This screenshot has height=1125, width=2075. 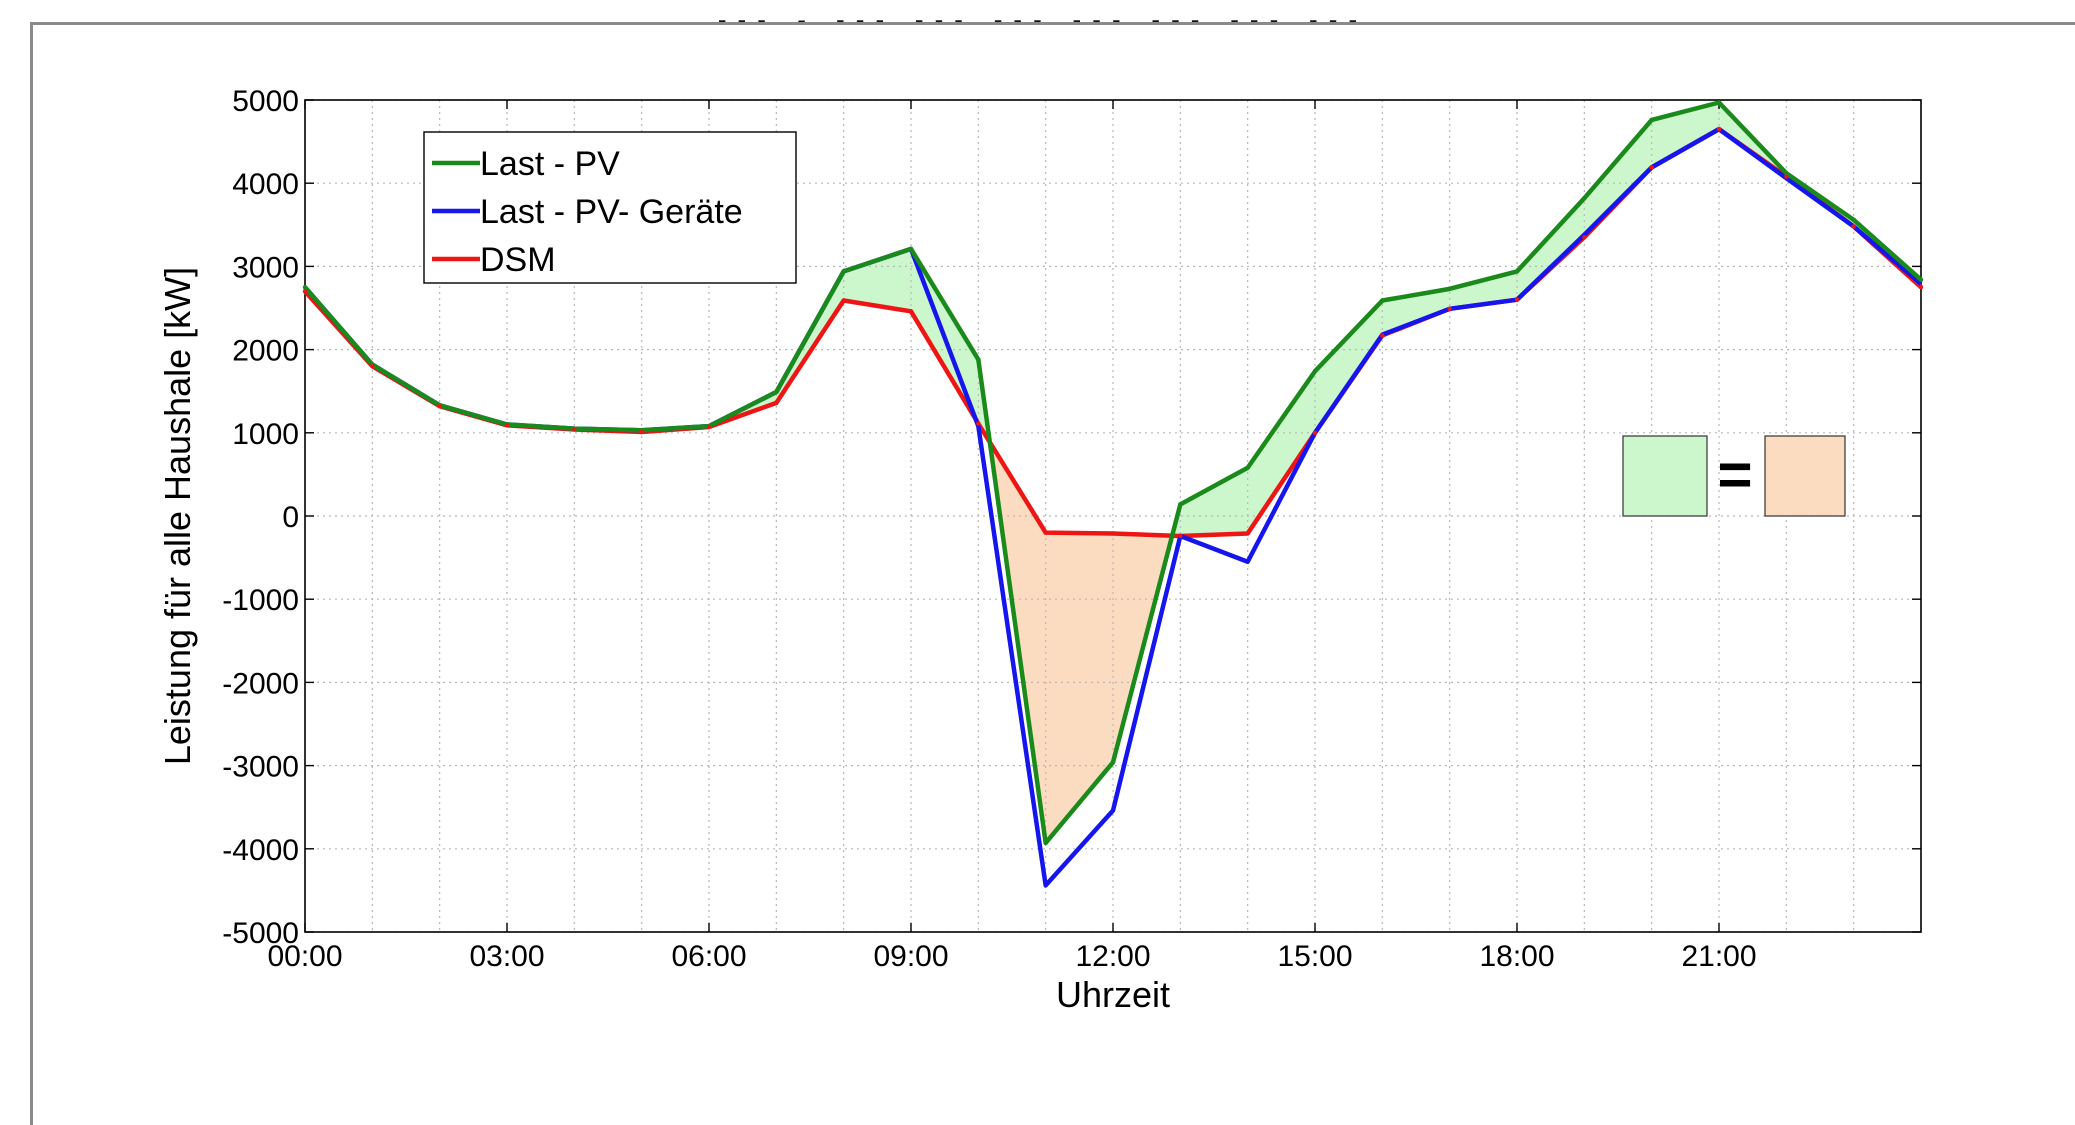 What do you see at coordinates (260, 767) in the screenshot?
I see `y-tick-label: -3000` at bounding box center [260, 767].